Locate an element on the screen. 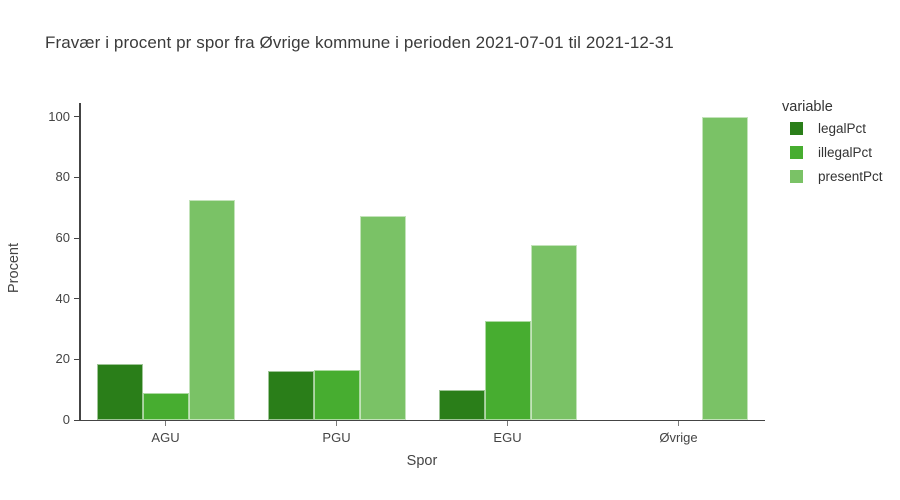 The width and height of the screenshot is (900, 500). y-tick-label: 20 is located at coordinates (62, 359).